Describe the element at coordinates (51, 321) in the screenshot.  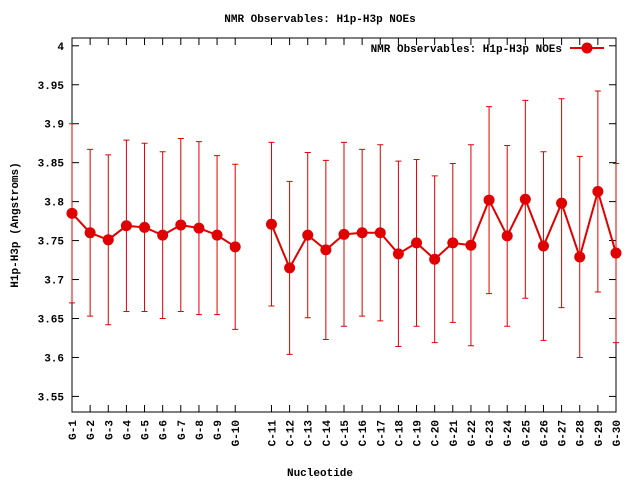
I see `y-tick-label: 3.65` at that location.